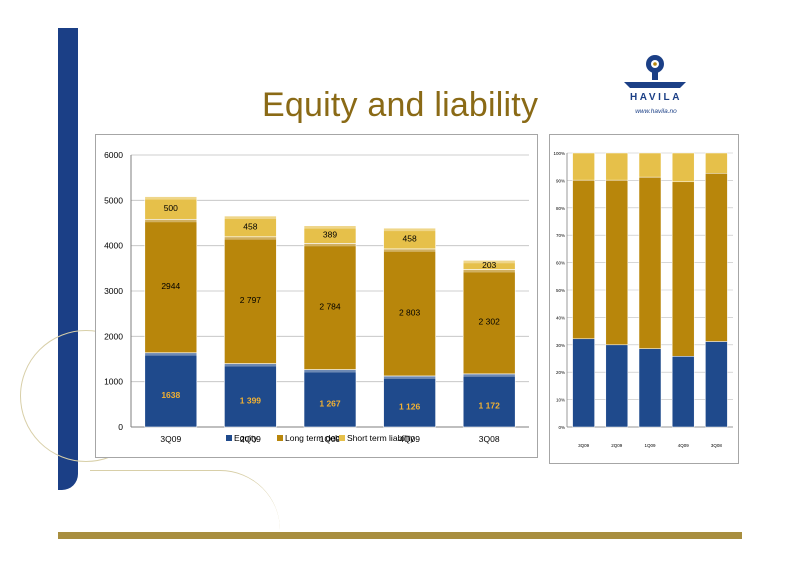 Image resolution: width=800 pixels, height=565 pixels. Describe the element at coordinates (400, 105) in the screenshot. I see `slide-title: Equity and liability` at that location.